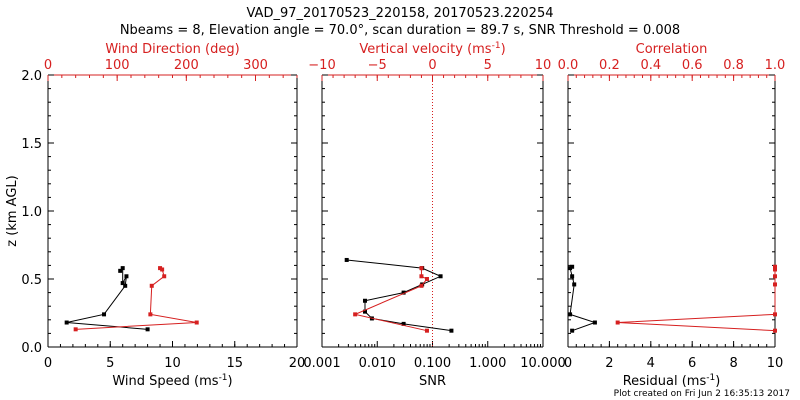  What do you see at coordinates (568, 65) in the screenshot?
I see `top-tick-label: 0.0` at bounding box center [568, 65].